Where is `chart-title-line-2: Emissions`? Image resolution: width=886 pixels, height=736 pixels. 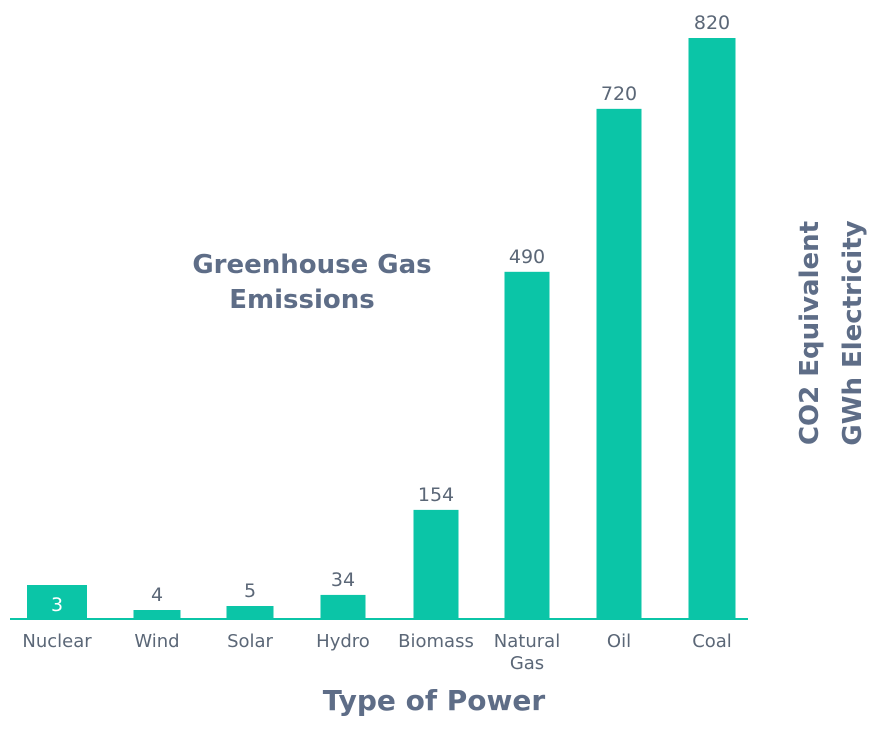
chart-title-line-2: Emissions is located at coordinates (301, 300).